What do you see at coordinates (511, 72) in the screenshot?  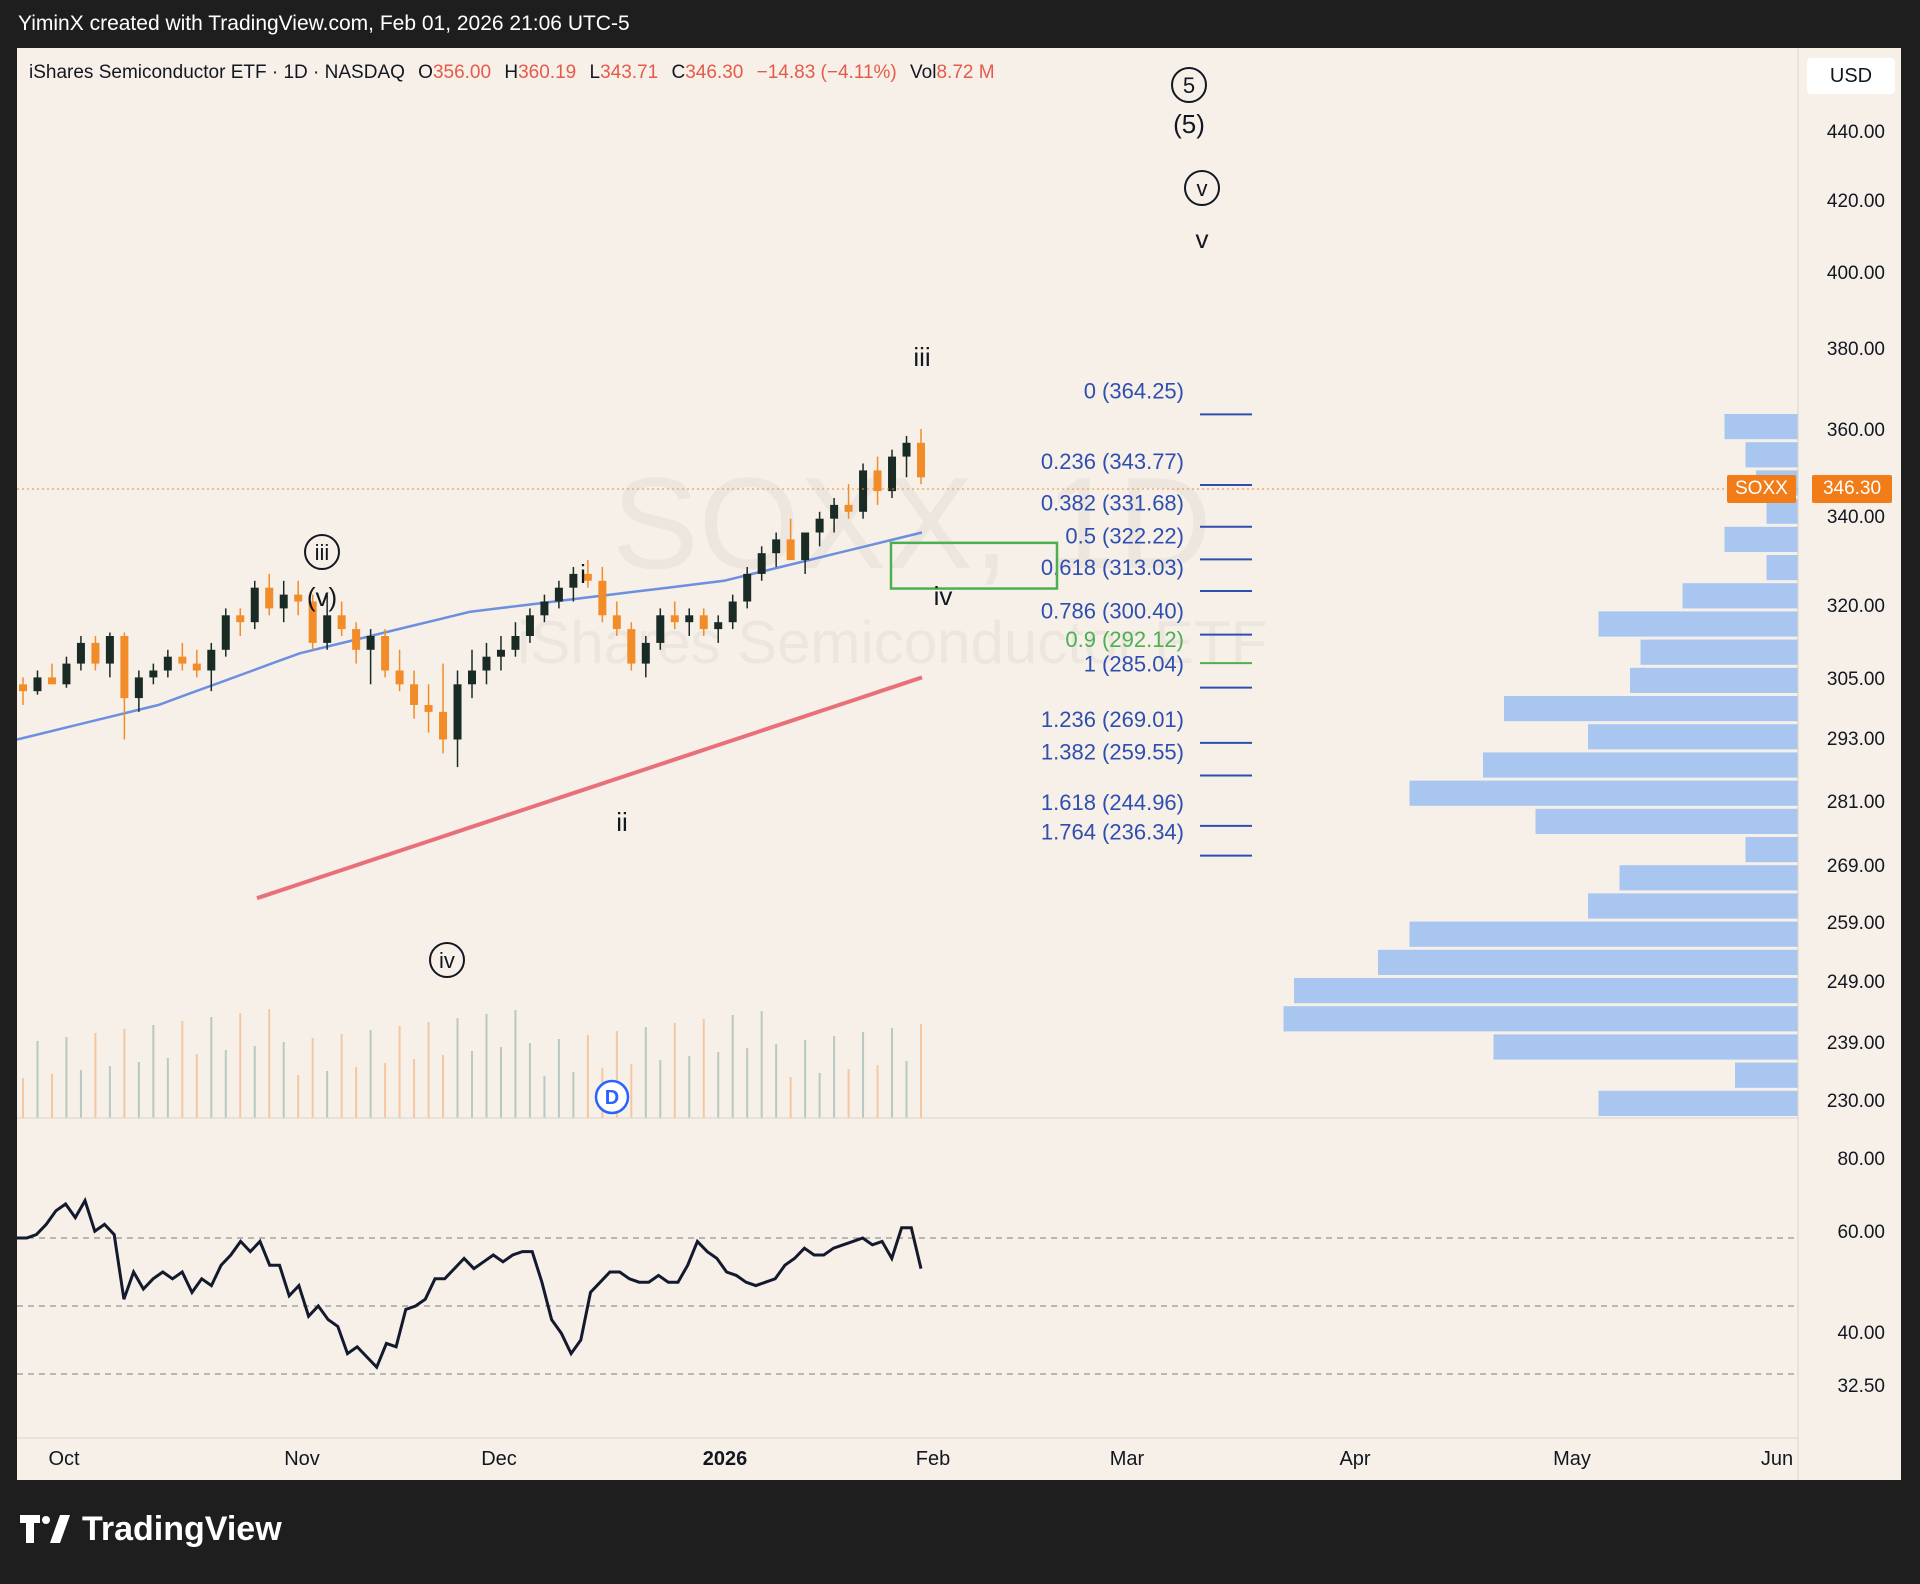 I see `high-label: H` at bounding box center [511, 72].